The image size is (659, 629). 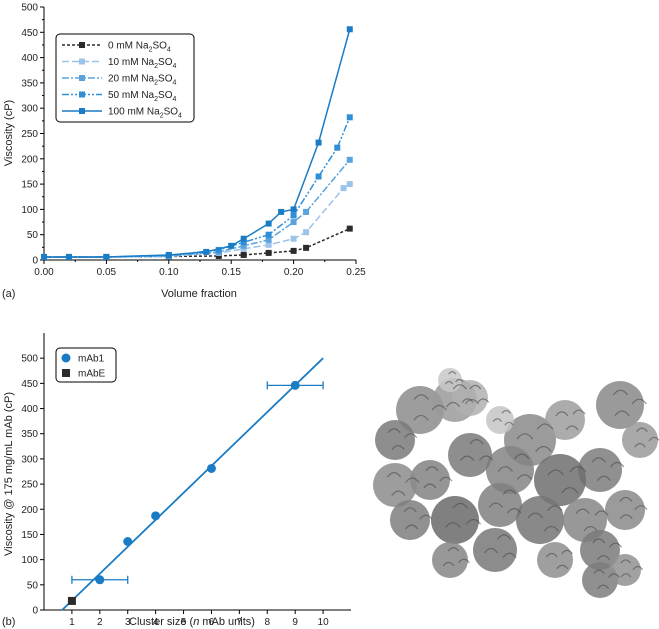 I want to click on panel-a-y-tick-label: 300, so click(x=29, y=109).